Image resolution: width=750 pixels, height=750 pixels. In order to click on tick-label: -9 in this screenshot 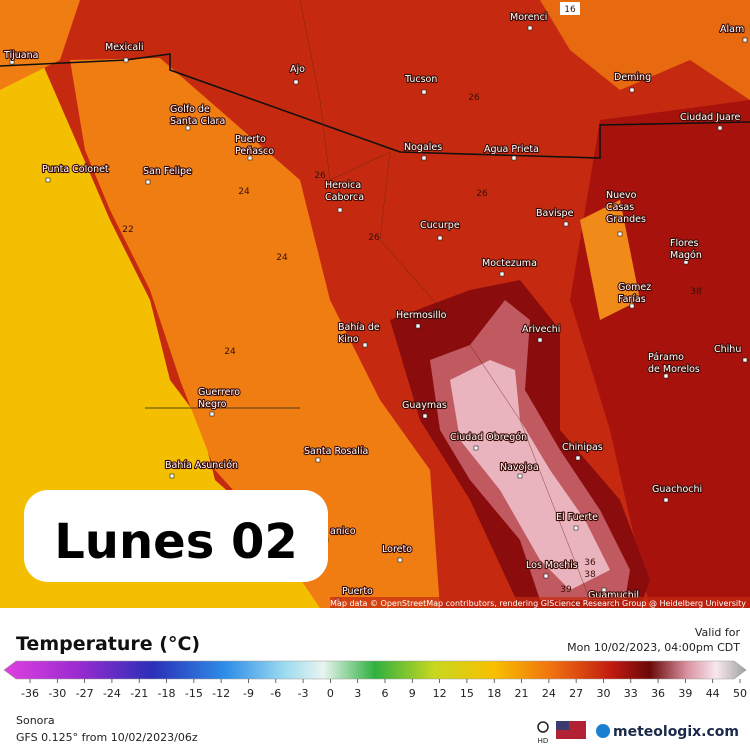, I will do `click(248, 693)`.